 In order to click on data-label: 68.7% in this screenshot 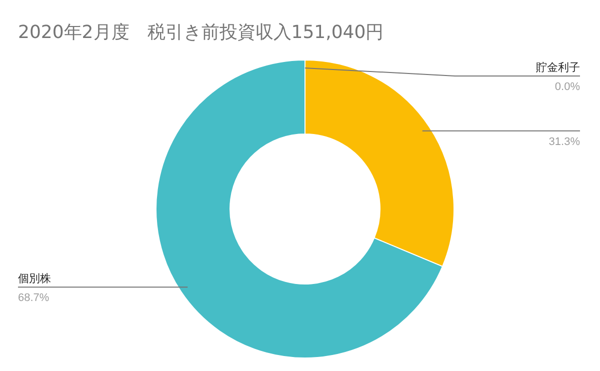, I will do `click(34, 298)`.